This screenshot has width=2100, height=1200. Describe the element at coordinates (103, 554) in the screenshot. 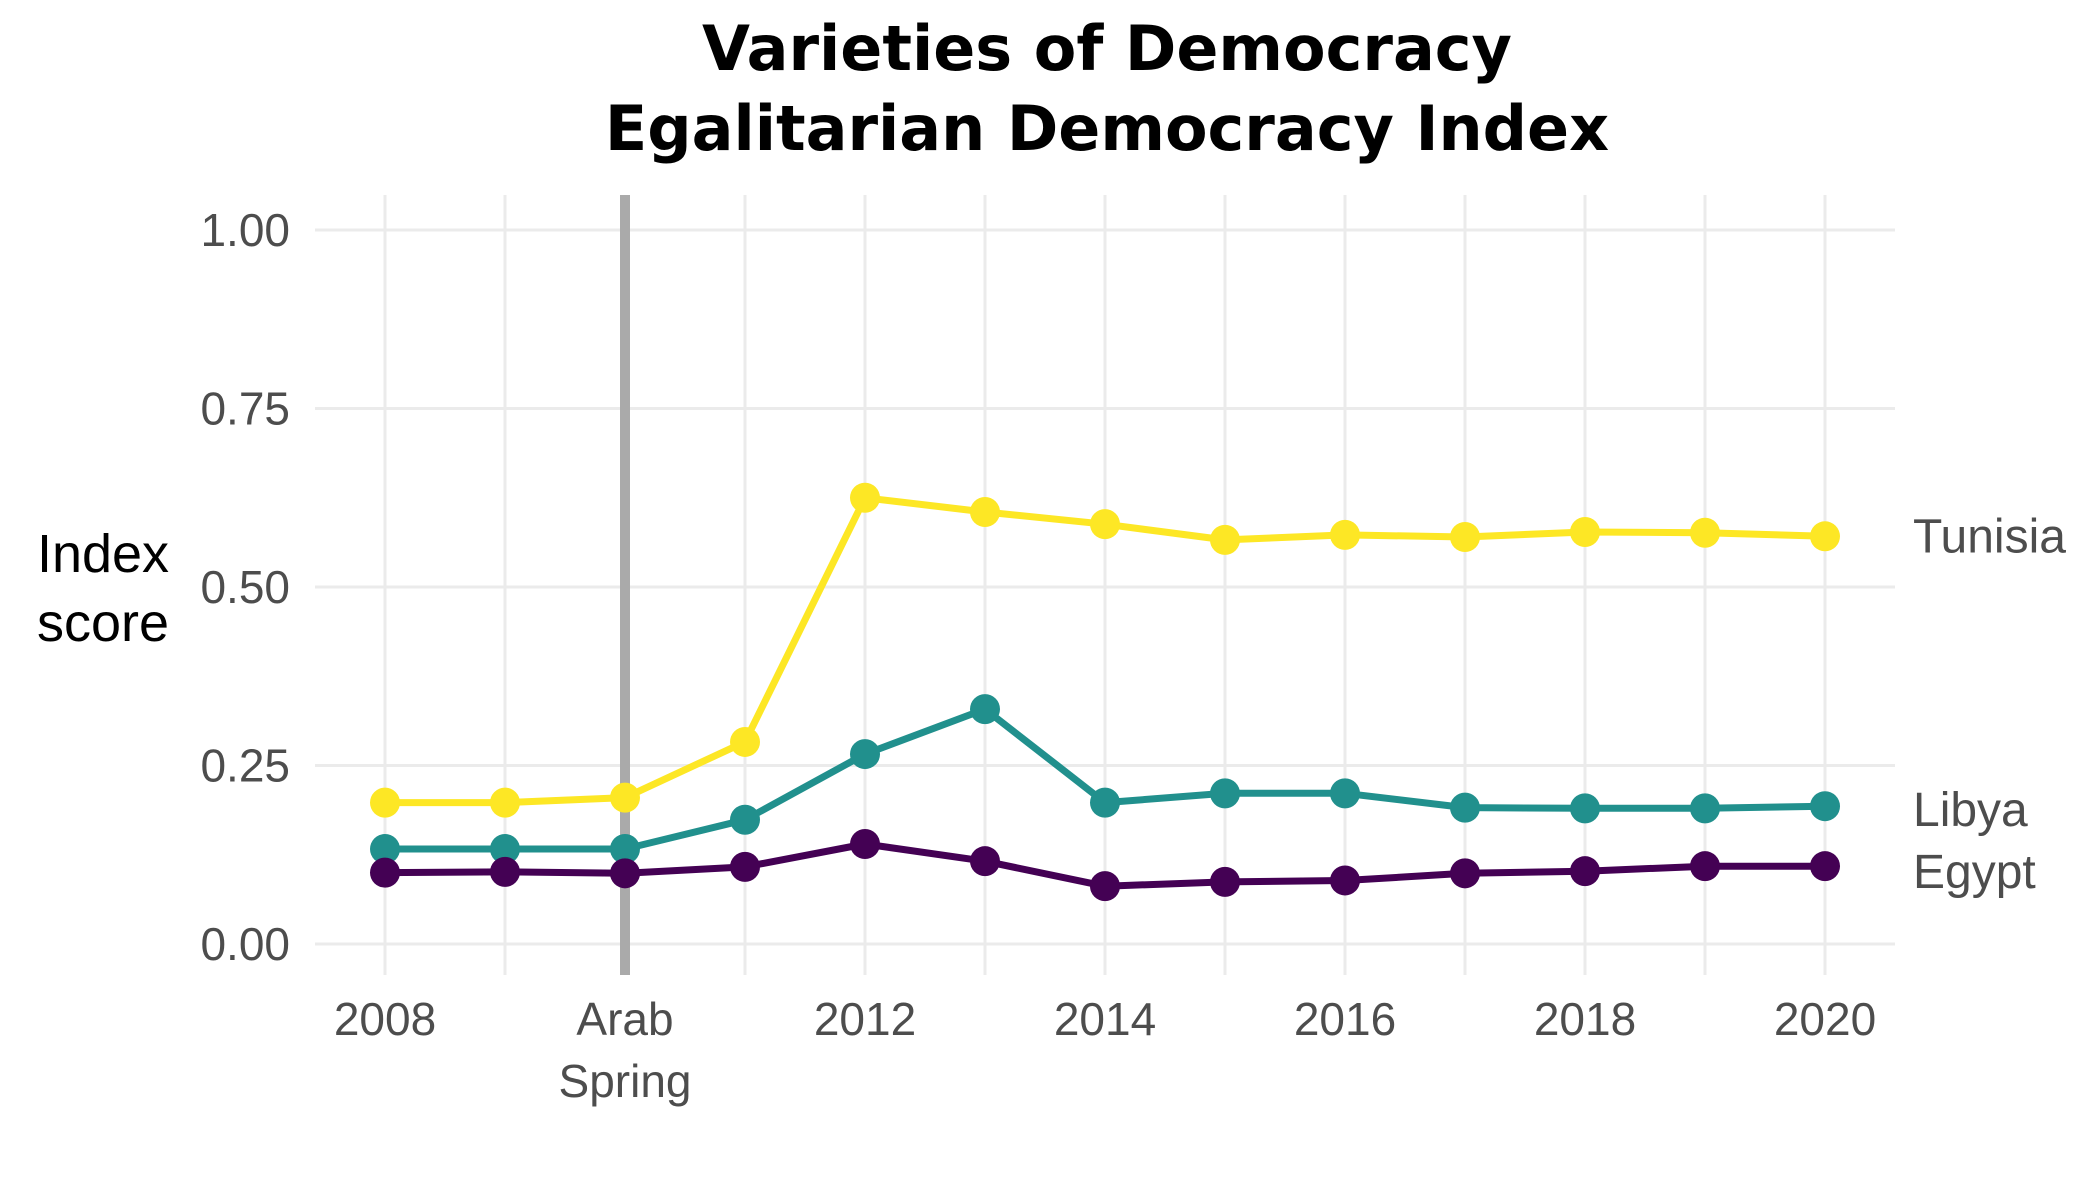

I see `y-axis-label-line-1: Index` at that location.